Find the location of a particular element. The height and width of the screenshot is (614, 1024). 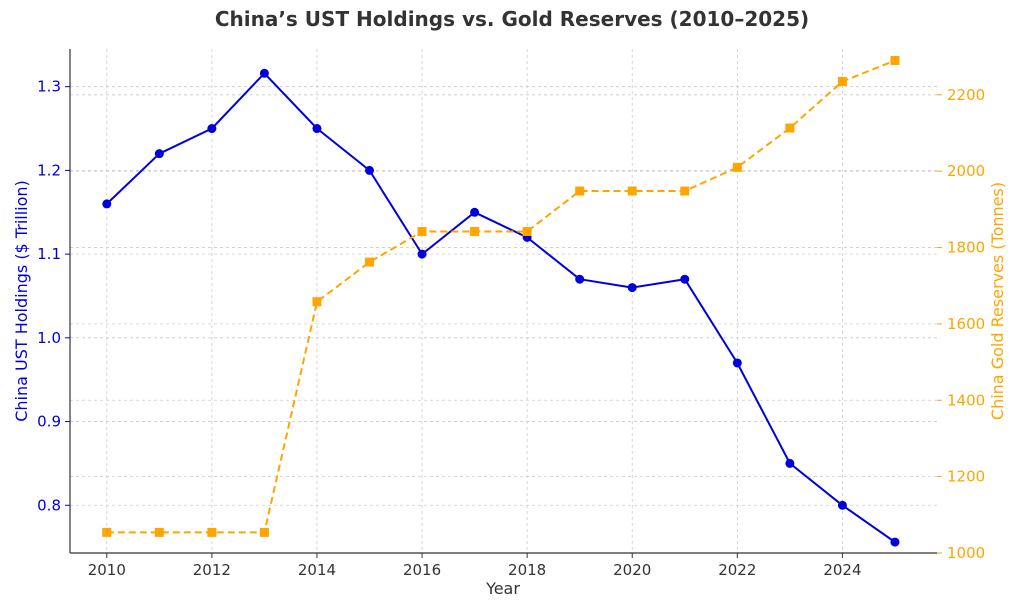

y-right-tick-label: 1800 is located at coordinates (966, 248).